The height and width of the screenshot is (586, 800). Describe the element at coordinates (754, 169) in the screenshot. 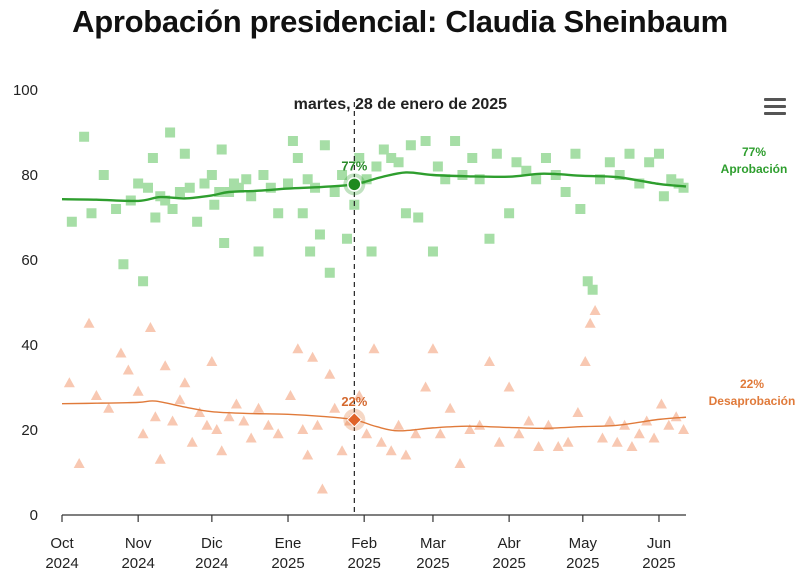

I see `series-end-name: Aprobación` at that location.